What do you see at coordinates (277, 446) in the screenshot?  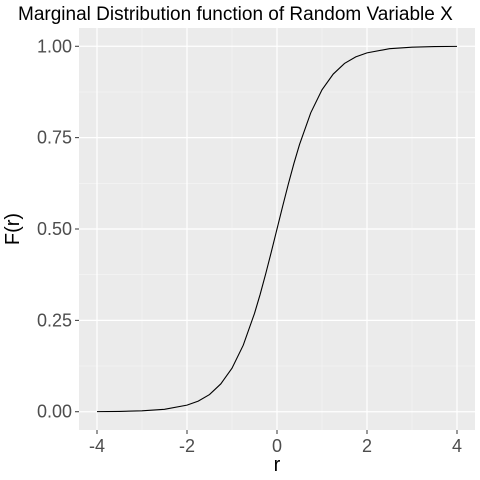 I see `x-tick-label: 0` at bounding box center [277, 446].